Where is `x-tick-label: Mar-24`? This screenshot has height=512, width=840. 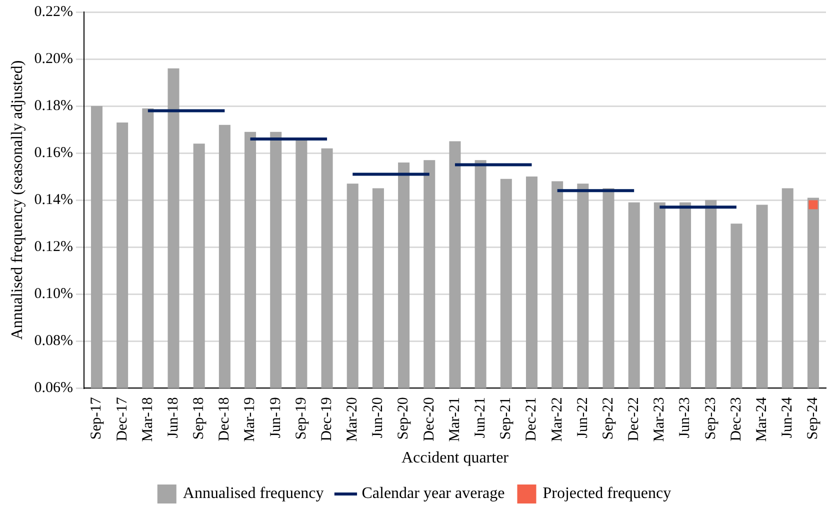
x-tick-label: Mar-24 is located at coordinates (762, 419).